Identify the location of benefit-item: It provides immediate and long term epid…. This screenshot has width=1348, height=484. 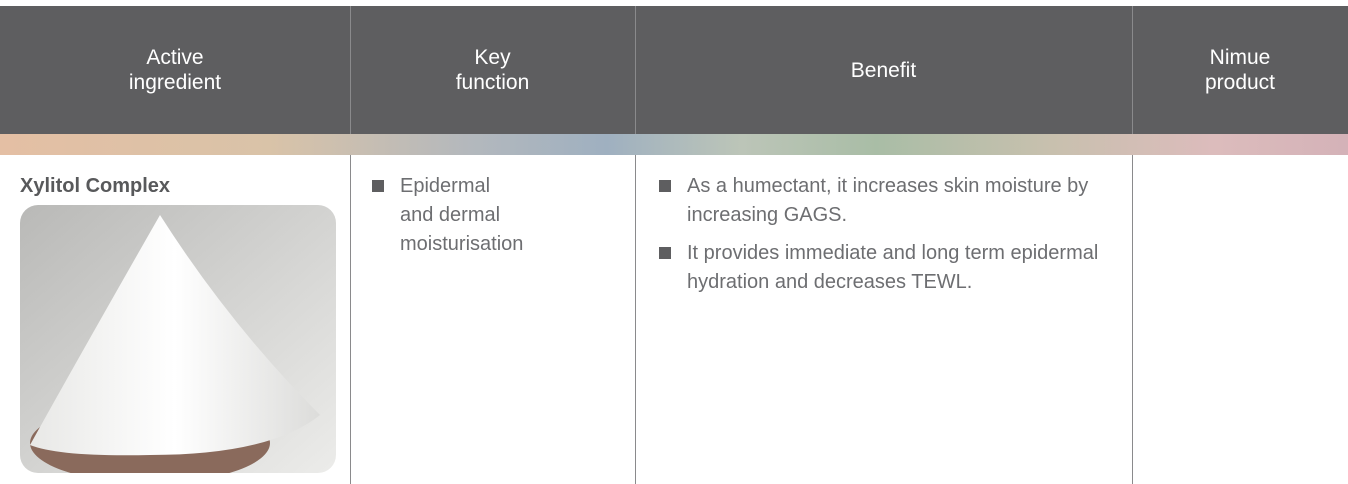
(884, 268).